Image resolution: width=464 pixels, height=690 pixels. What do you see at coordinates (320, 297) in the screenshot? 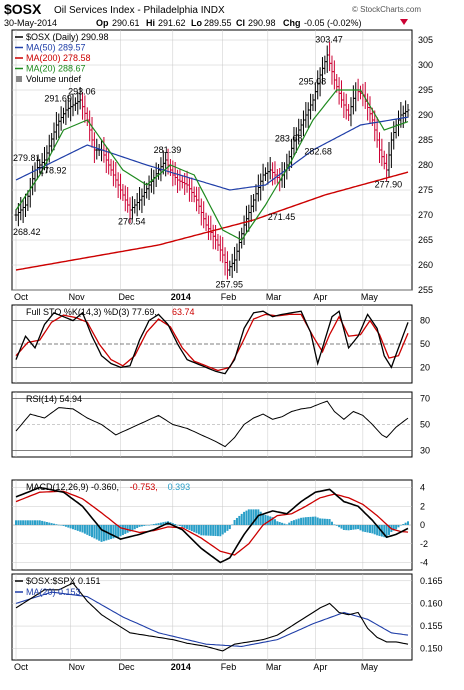
I see `month-label-top: Apr` at bounding box center [320, 297].